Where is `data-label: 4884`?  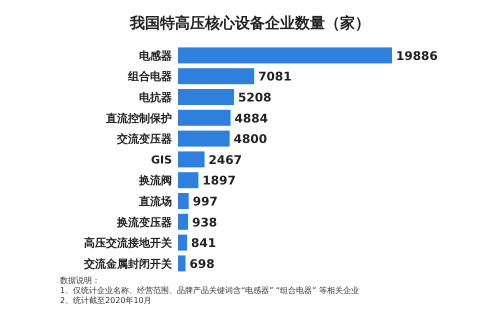 data-label: 4884 is located at coordinates (251, 118).